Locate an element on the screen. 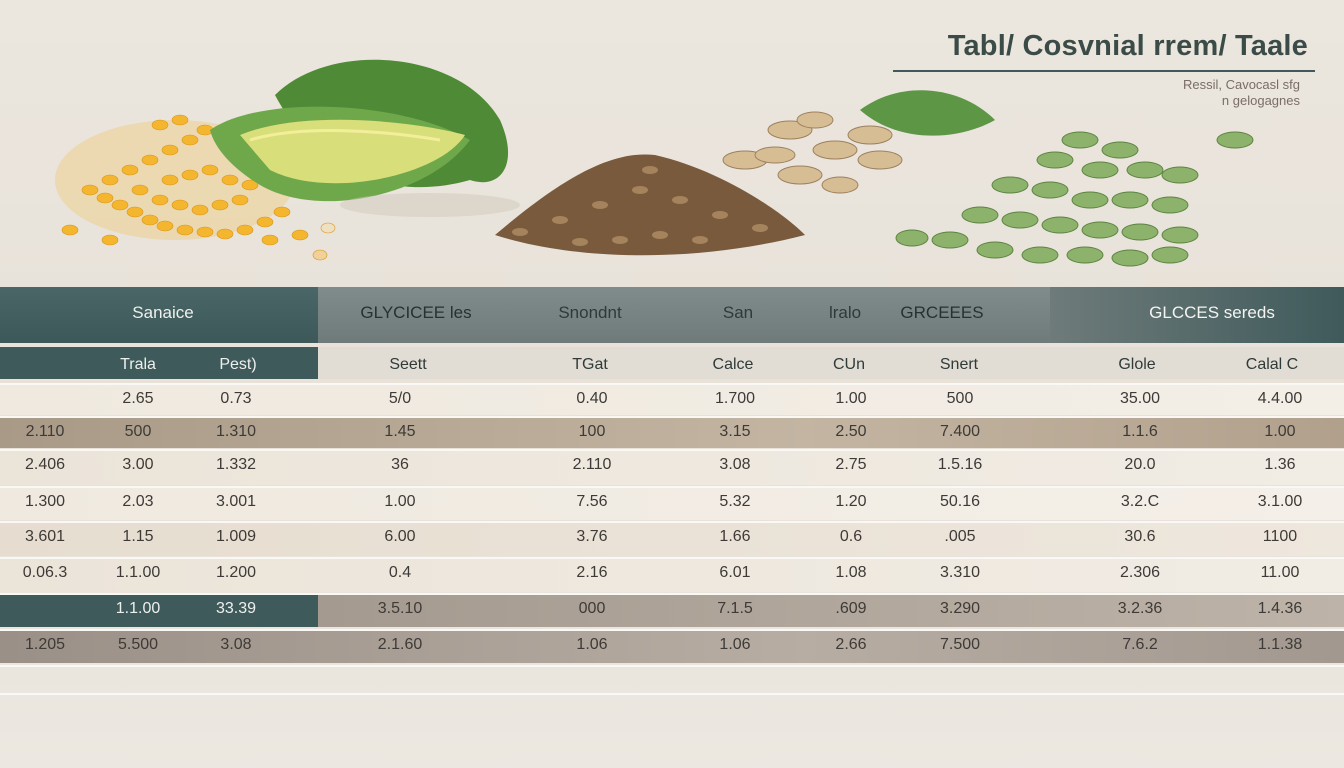  table-cell: 2.65 is located at coordinates (138, 398).